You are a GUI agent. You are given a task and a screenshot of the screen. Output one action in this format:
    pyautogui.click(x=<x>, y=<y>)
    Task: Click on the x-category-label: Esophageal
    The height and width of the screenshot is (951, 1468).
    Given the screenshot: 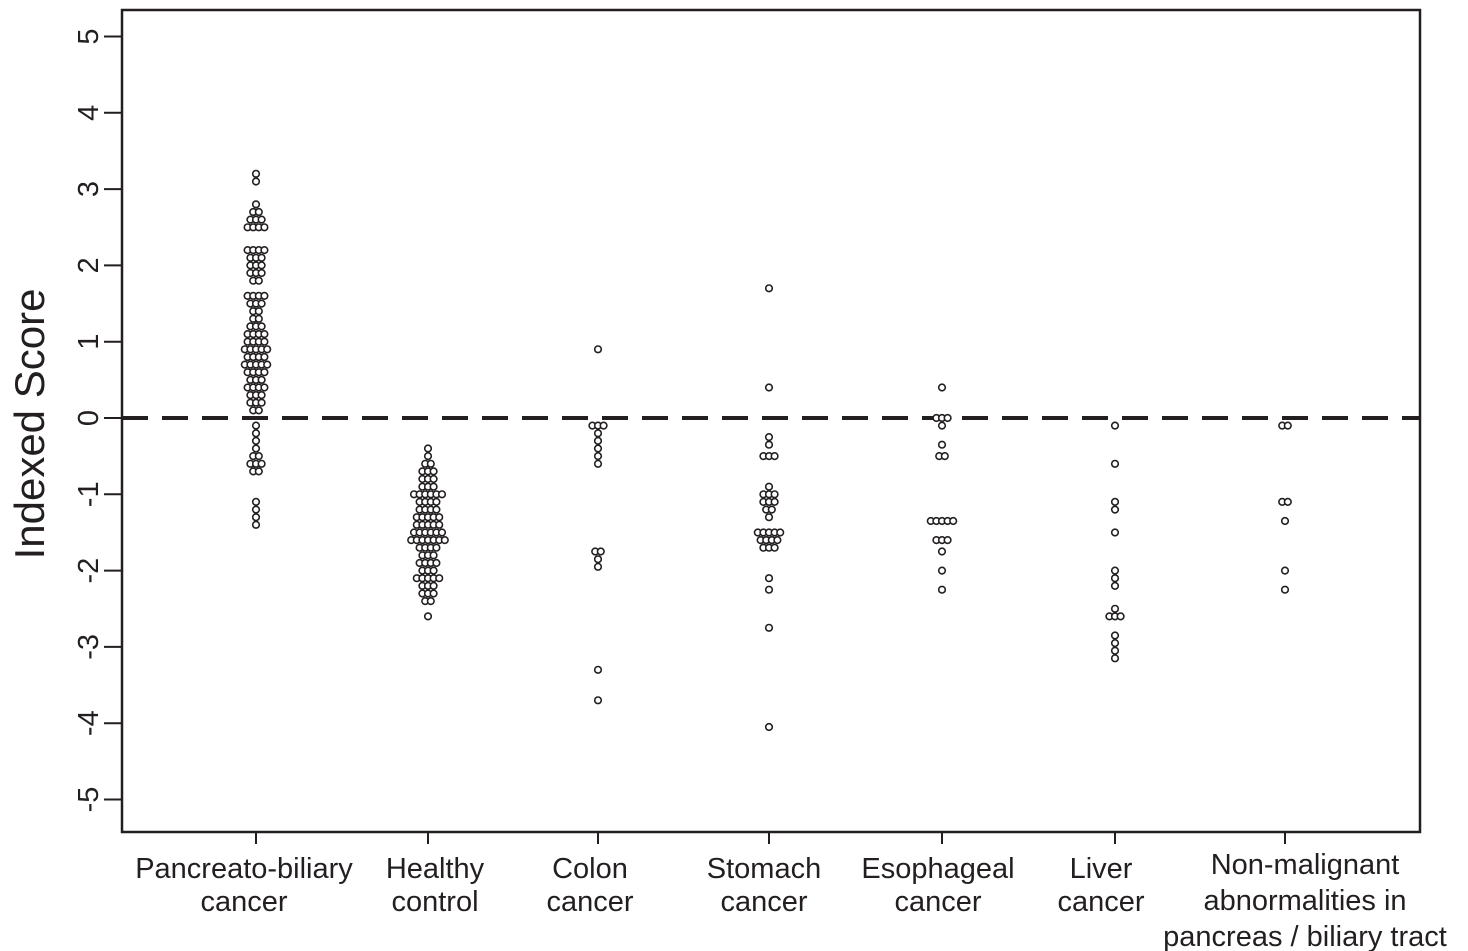 What is the action you would take?
    pyautogui.click(x=937, y=869)
    